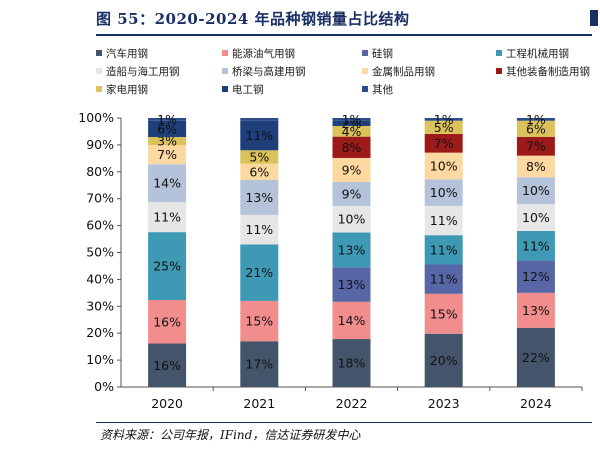  I want to click on data-label: 21%, so click(259, 272).